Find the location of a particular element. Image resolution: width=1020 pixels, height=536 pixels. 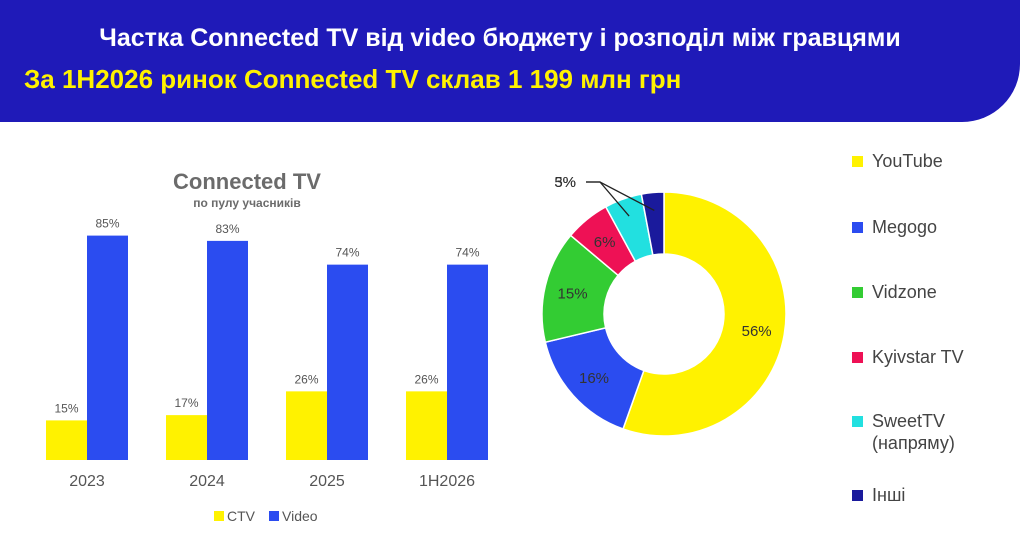

bar-chart-title: Connected TV is located at coordinates (247, 181).